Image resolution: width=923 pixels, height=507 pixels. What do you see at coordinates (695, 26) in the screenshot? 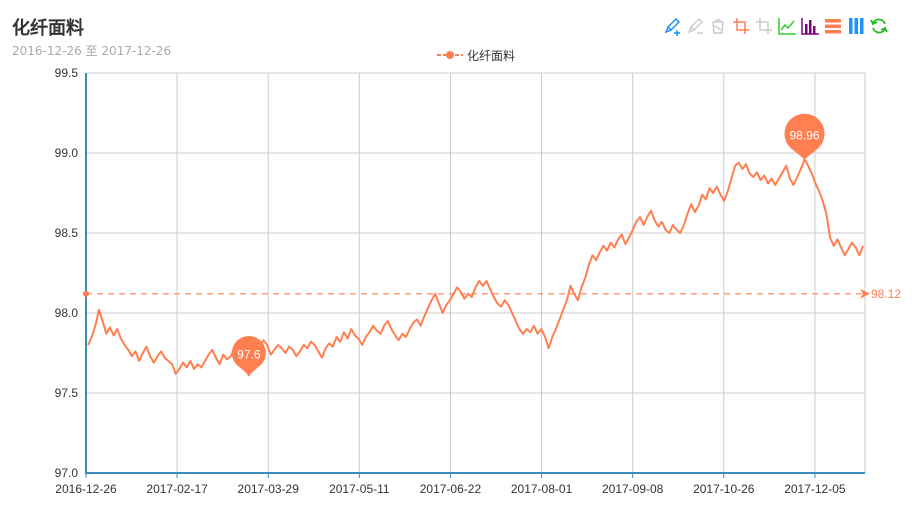
I see `mark-undo-icon` at bounding box center [695, 26].